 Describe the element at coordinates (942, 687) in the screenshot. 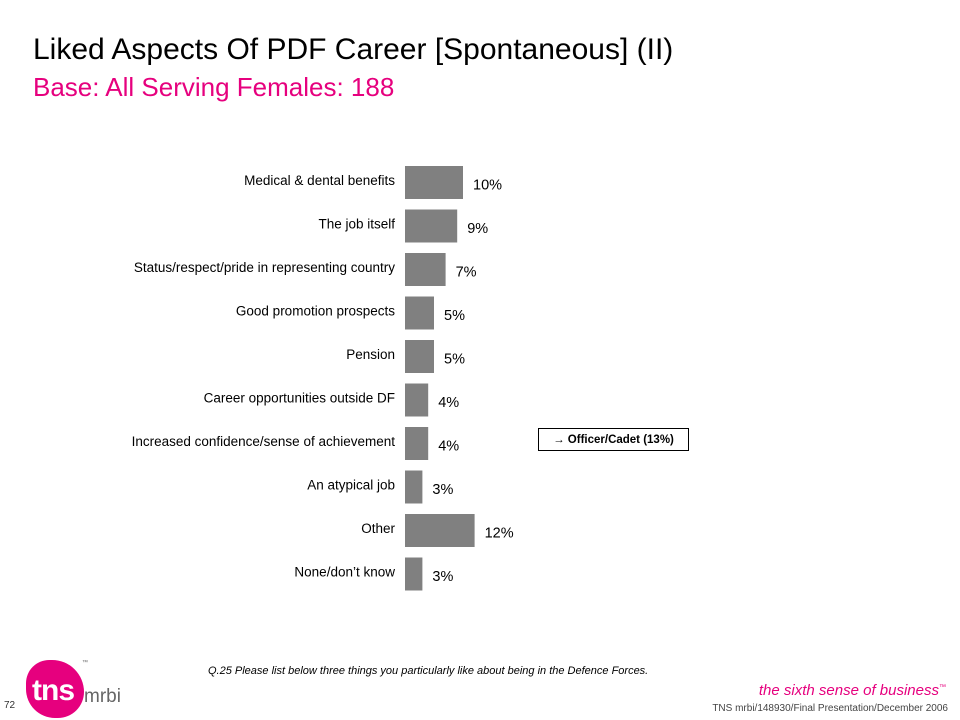

I see `tagline-trademark: ™` at that location.